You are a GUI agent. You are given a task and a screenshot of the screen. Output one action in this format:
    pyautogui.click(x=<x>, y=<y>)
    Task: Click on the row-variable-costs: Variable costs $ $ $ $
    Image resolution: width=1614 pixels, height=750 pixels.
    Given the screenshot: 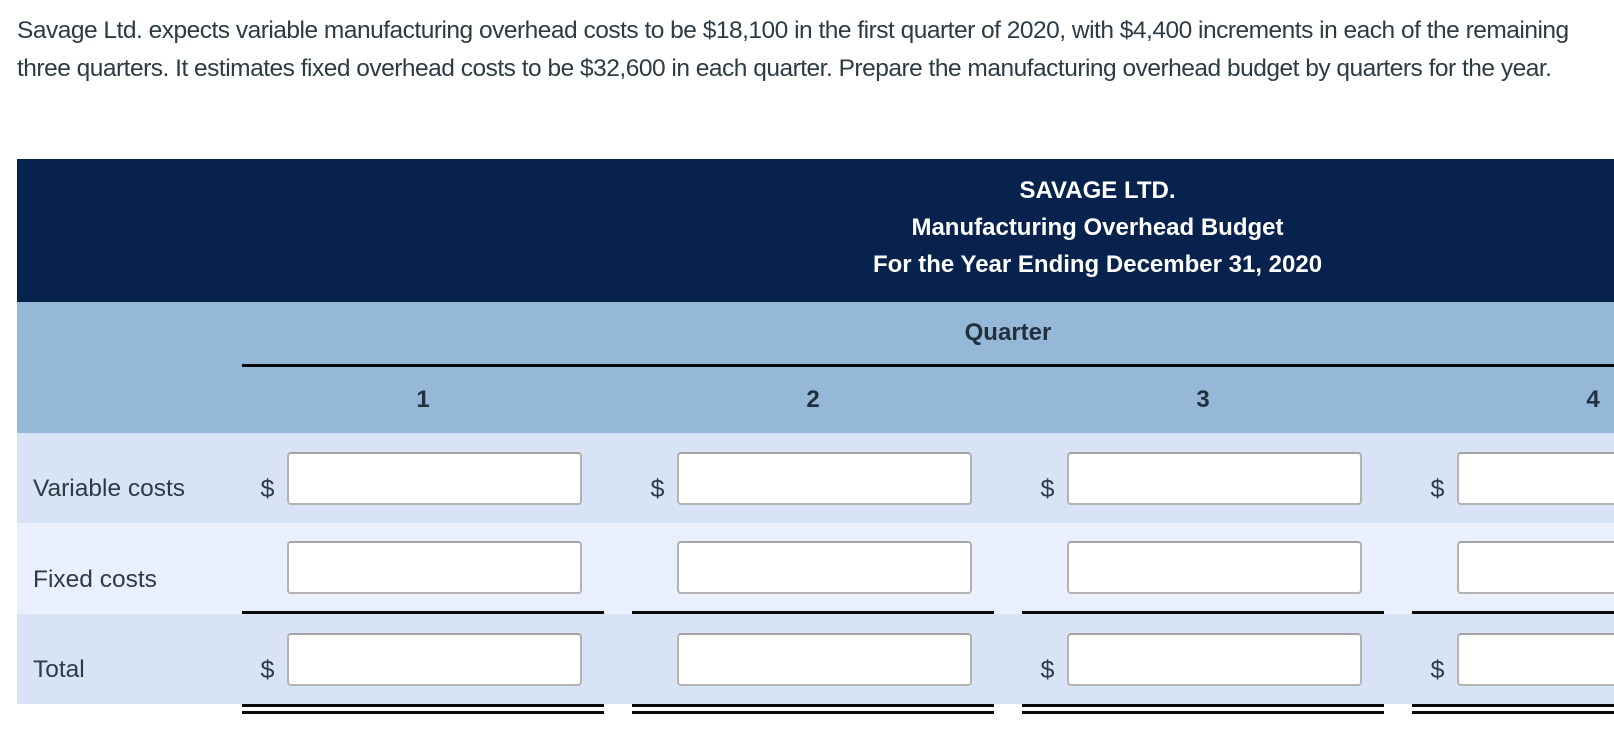 What is the action you would take?
    pyautogui.click(x=815, y=478)
    